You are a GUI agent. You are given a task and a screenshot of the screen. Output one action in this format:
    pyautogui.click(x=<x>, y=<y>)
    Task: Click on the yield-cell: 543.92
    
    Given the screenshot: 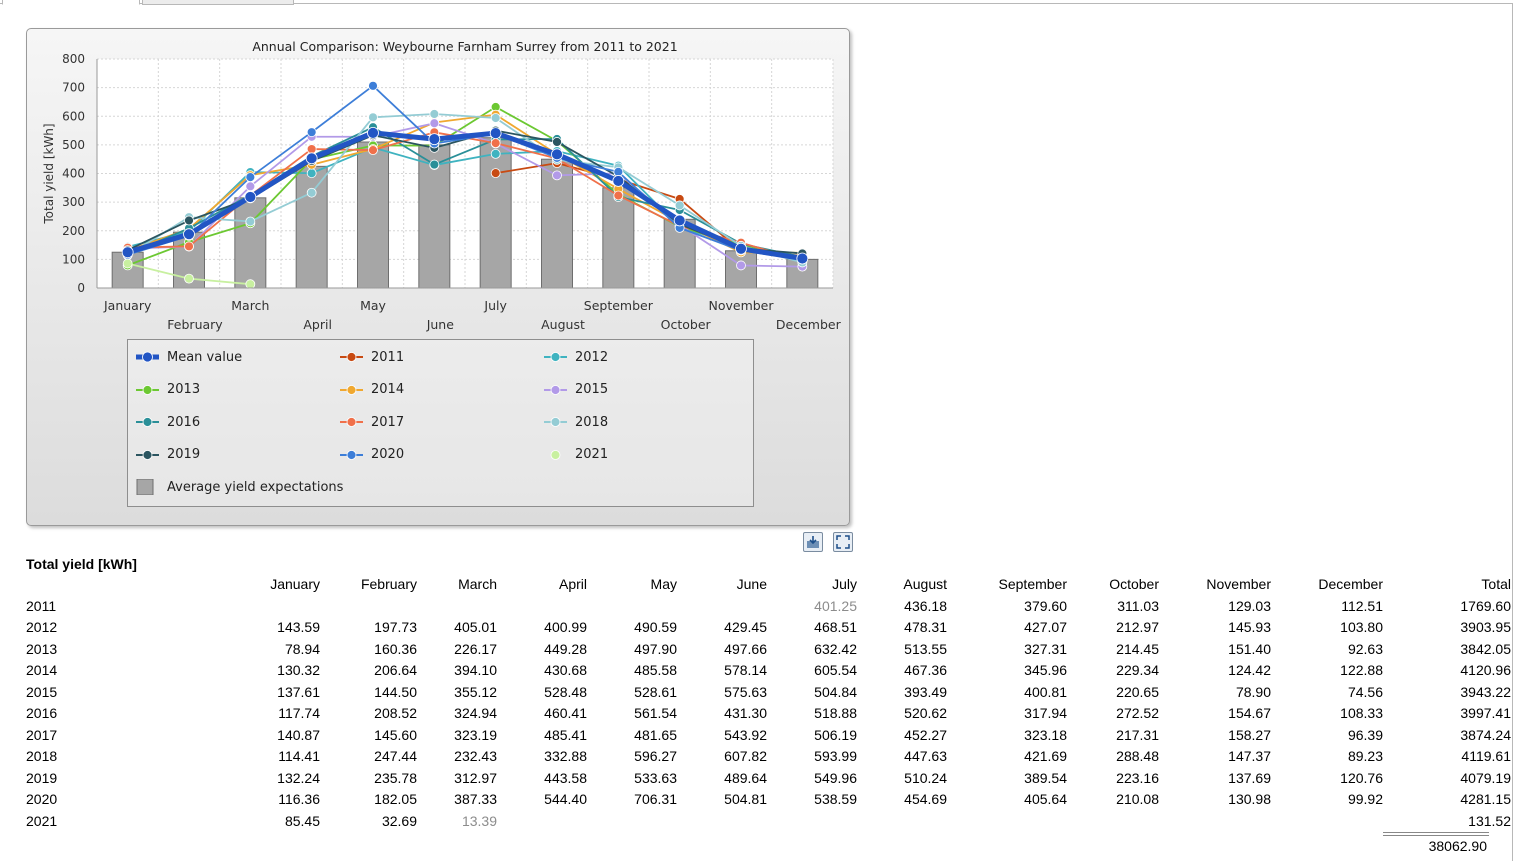 What is the action you would take?
    pyautogui.click(x=745, y=734)
    